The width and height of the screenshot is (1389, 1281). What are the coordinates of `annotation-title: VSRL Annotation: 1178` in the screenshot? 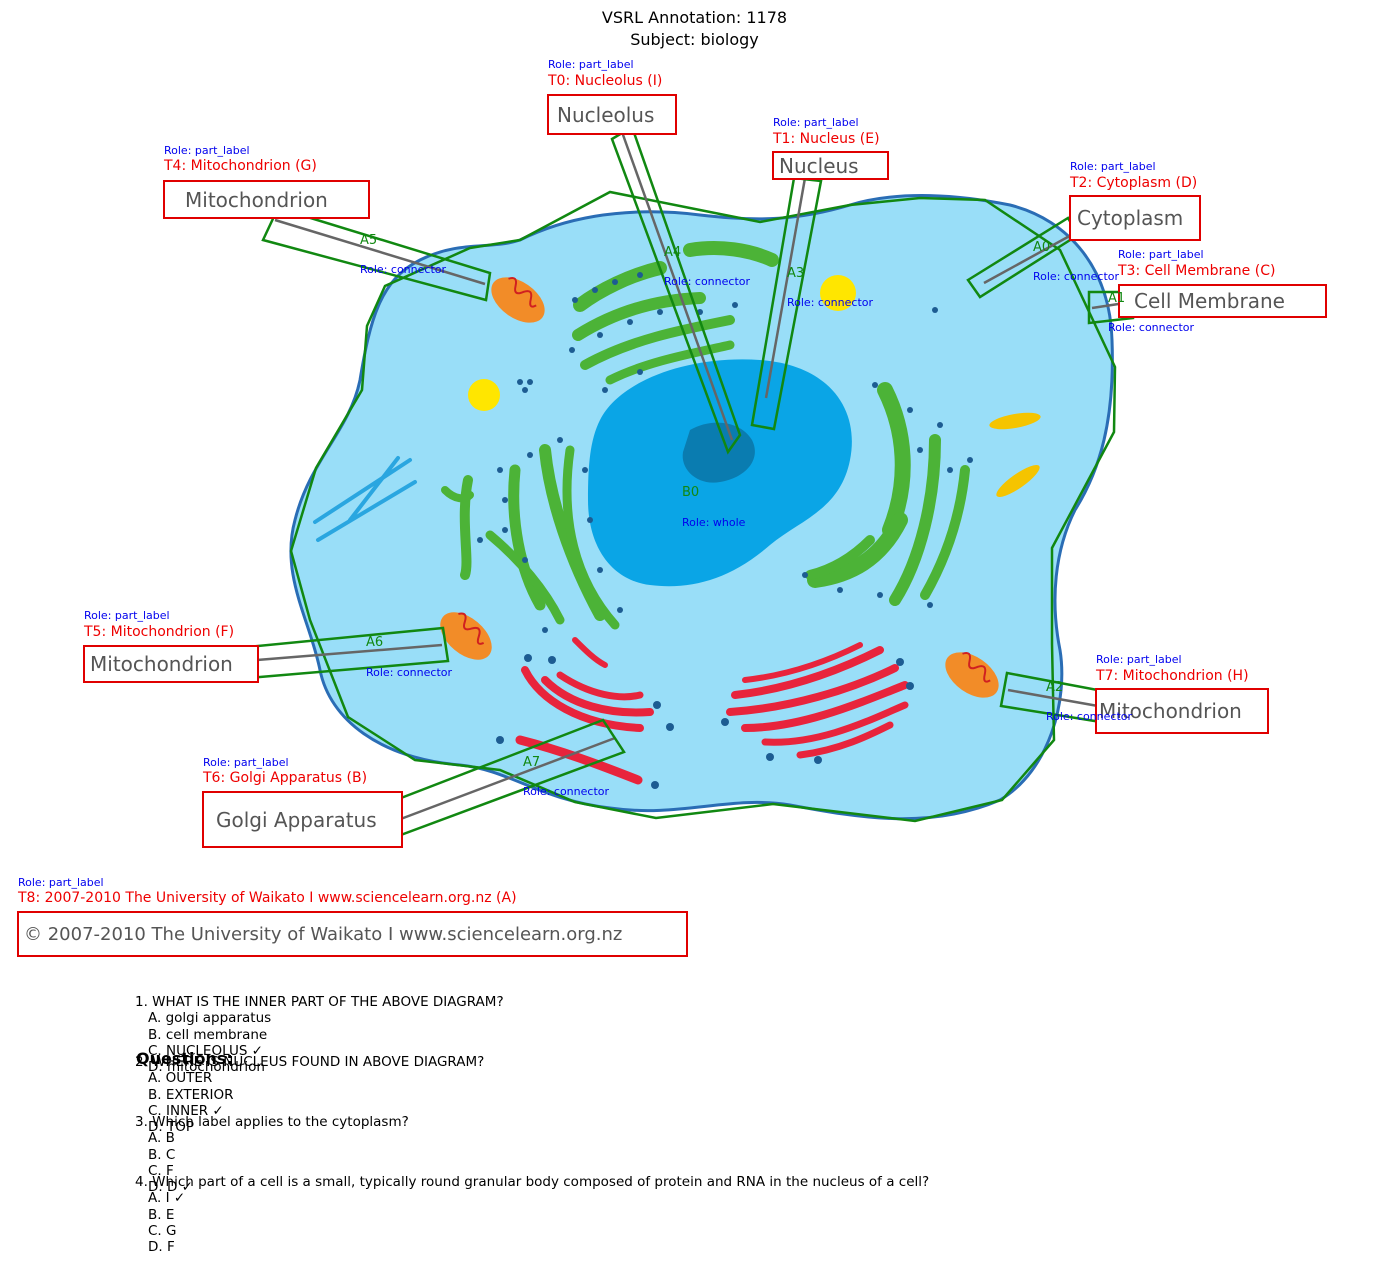 It's located at (694, 17).